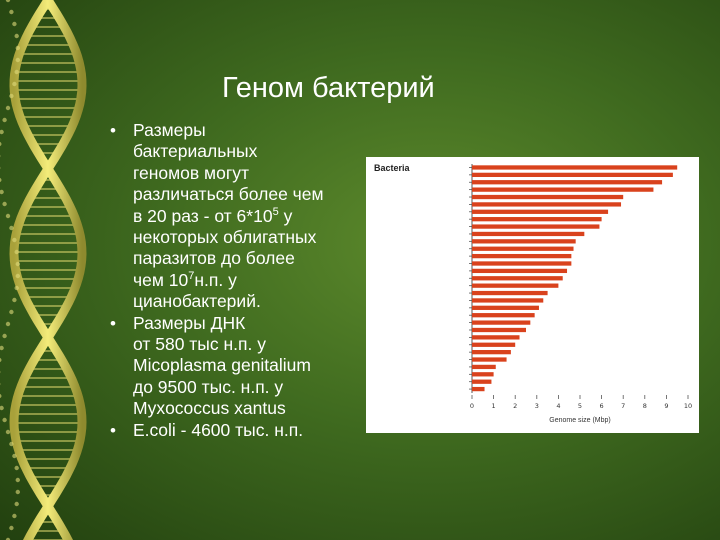  I want to click on dna-helix-decoration, so click(43, 270).